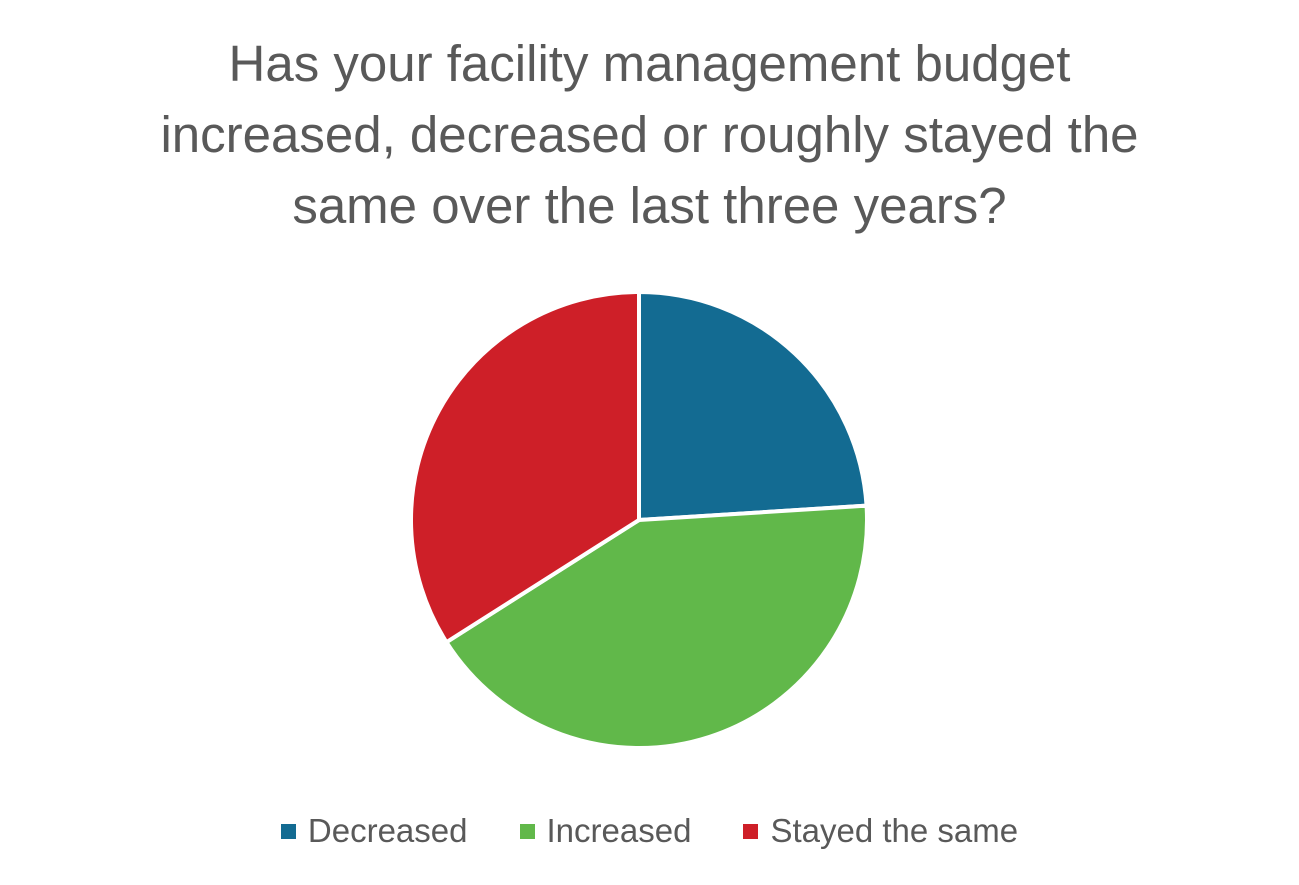 This screenshot has width=1299, height=885. Describe the element at coordinates (387, 830) in the screenshot. I see `legend-label-decreased: Decreased` at that location.